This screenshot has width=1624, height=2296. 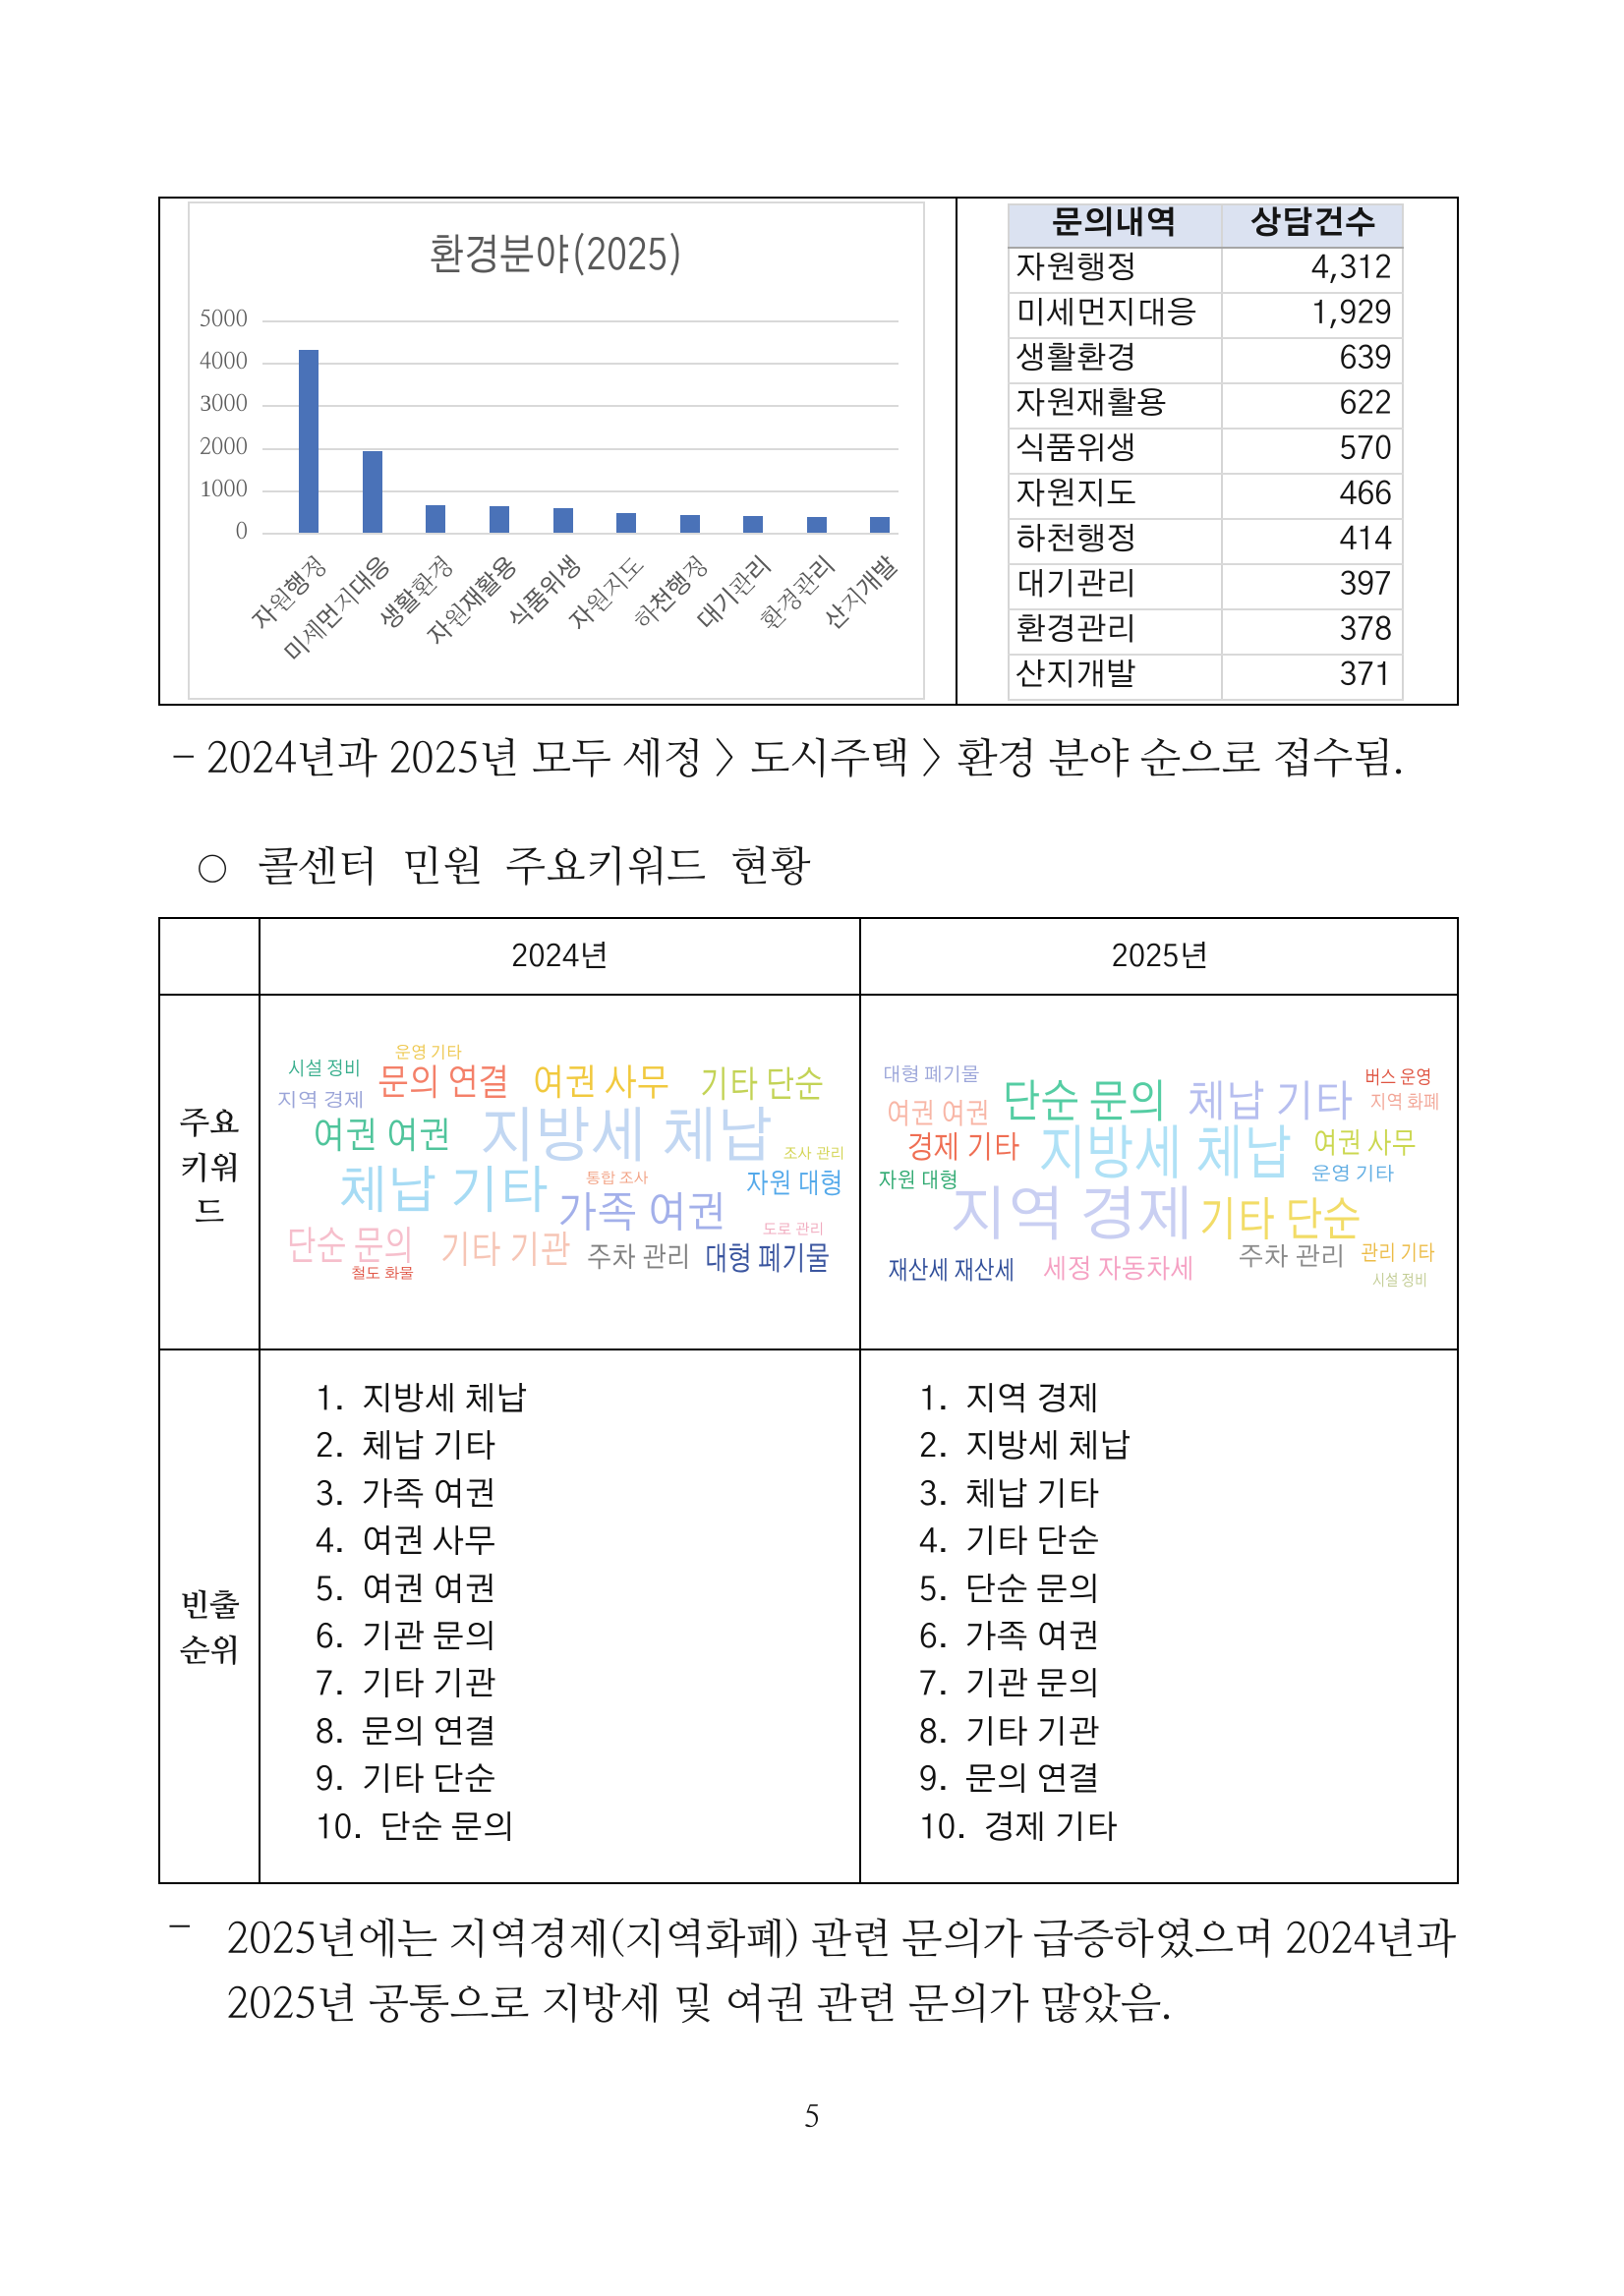 I want to click on consult-count: 622, so click(x=1365, y=404).